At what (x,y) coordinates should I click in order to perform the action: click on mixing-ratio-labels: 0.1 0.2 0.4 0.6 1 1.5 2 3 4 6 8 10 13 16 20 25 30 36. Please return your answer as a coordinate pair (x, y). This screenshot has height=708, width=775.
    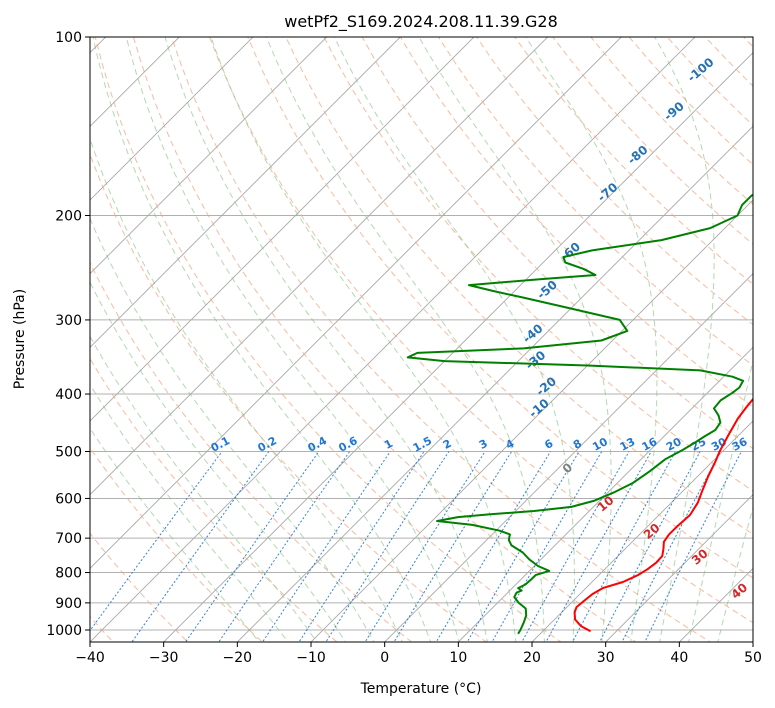
    Looking at the image, I should click on (479, 444).